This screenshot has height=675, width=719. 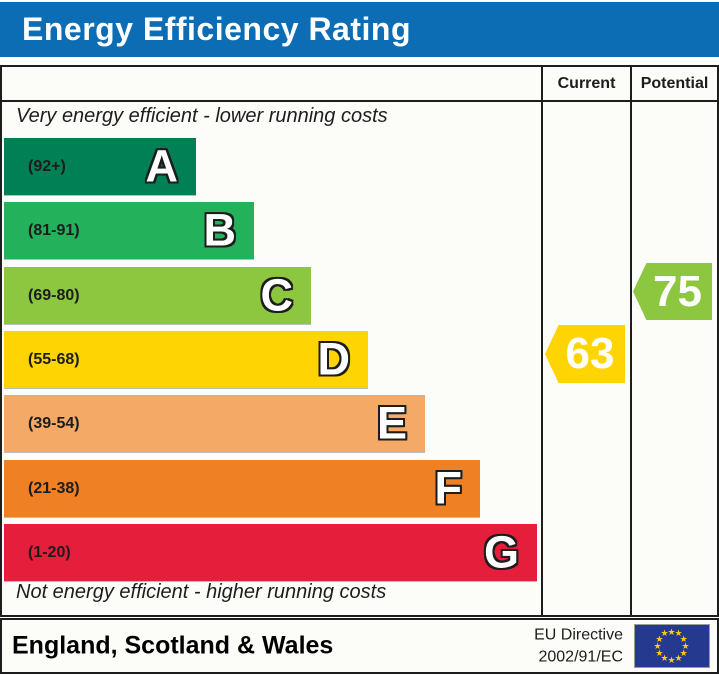 What do you see at coordinates (674, 83) in the screenshot?
I see `potential-column-header: Potential` at bounding box center [674, 83].